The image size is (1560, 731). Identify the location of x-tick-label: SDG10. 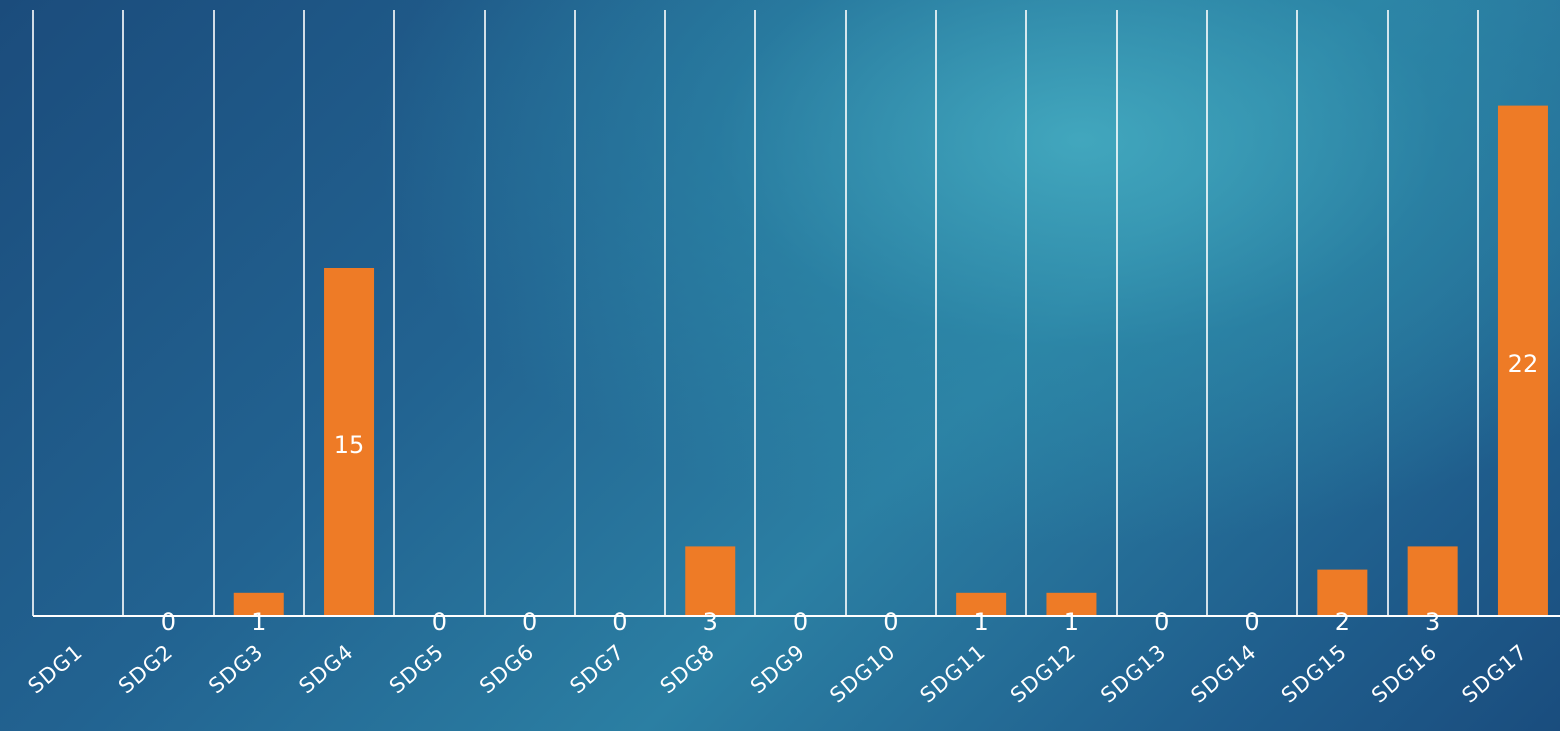
(862, 673).